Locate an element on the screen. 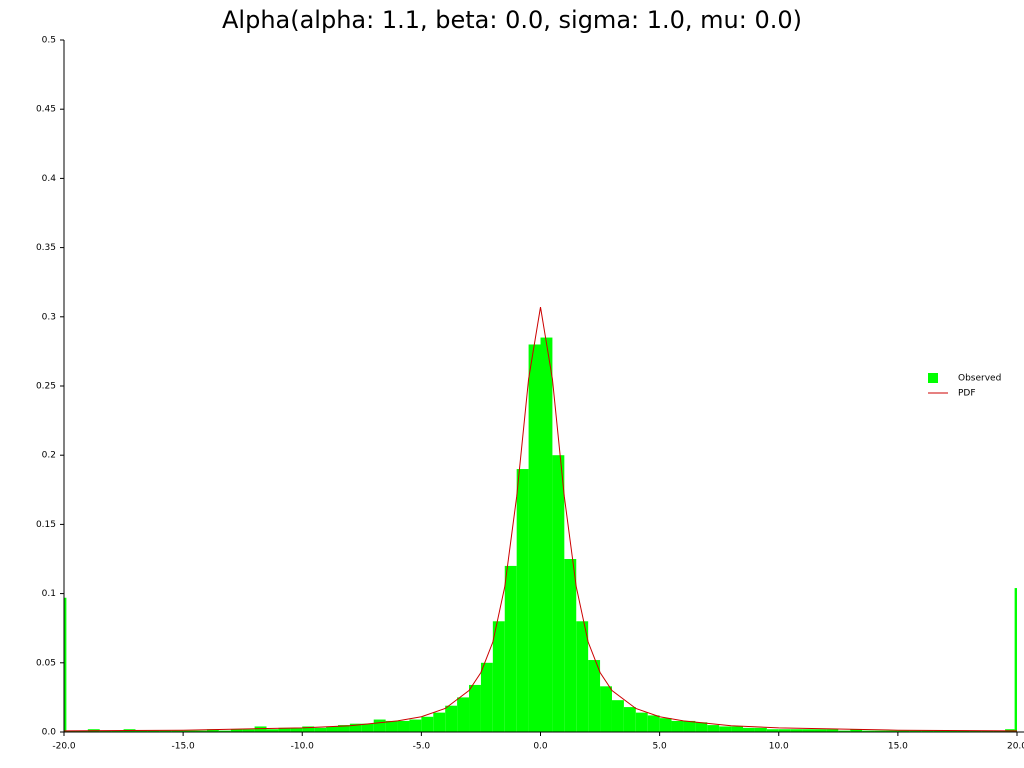 The width and height of the screenshot is (1024, 768). y-tick-label: 0.1 is located at coordinates (49, 594).